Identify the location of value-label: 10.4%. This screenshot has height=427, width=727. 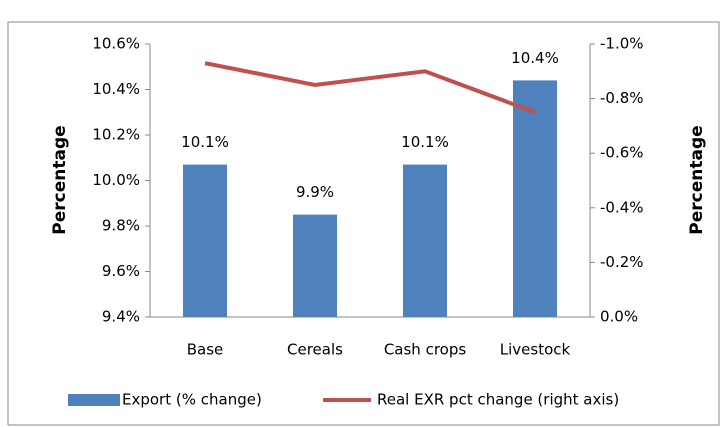
(535, 58).